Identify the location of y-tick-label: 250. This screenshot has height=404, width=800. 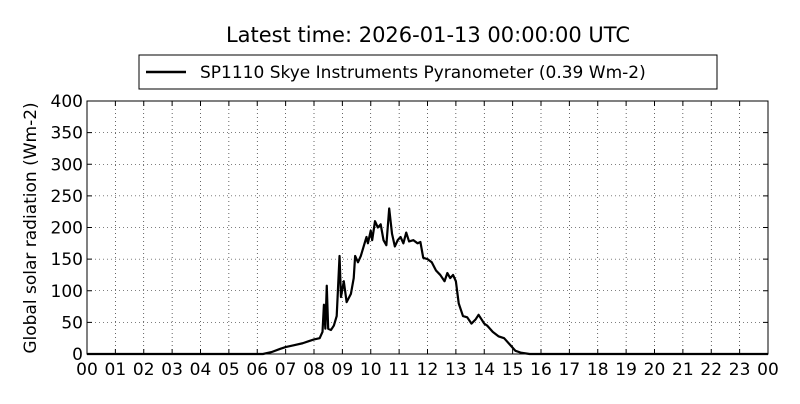
(67, 197).